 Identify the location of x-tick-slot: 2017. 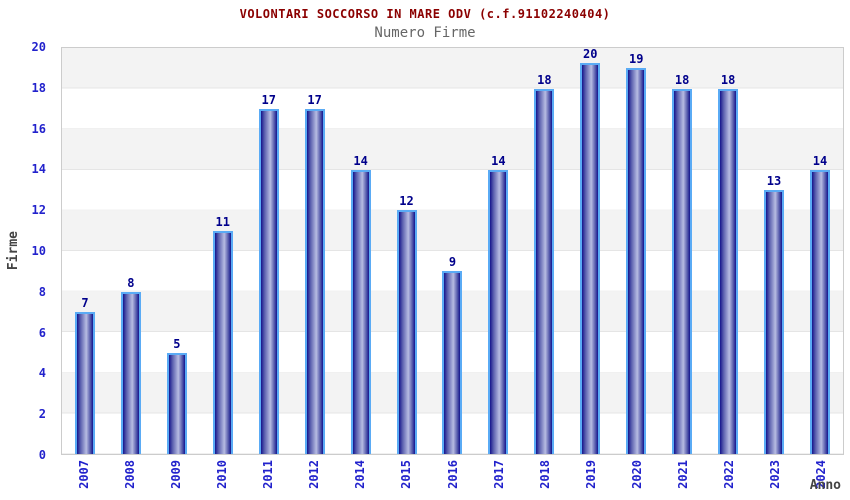
(499, 478).